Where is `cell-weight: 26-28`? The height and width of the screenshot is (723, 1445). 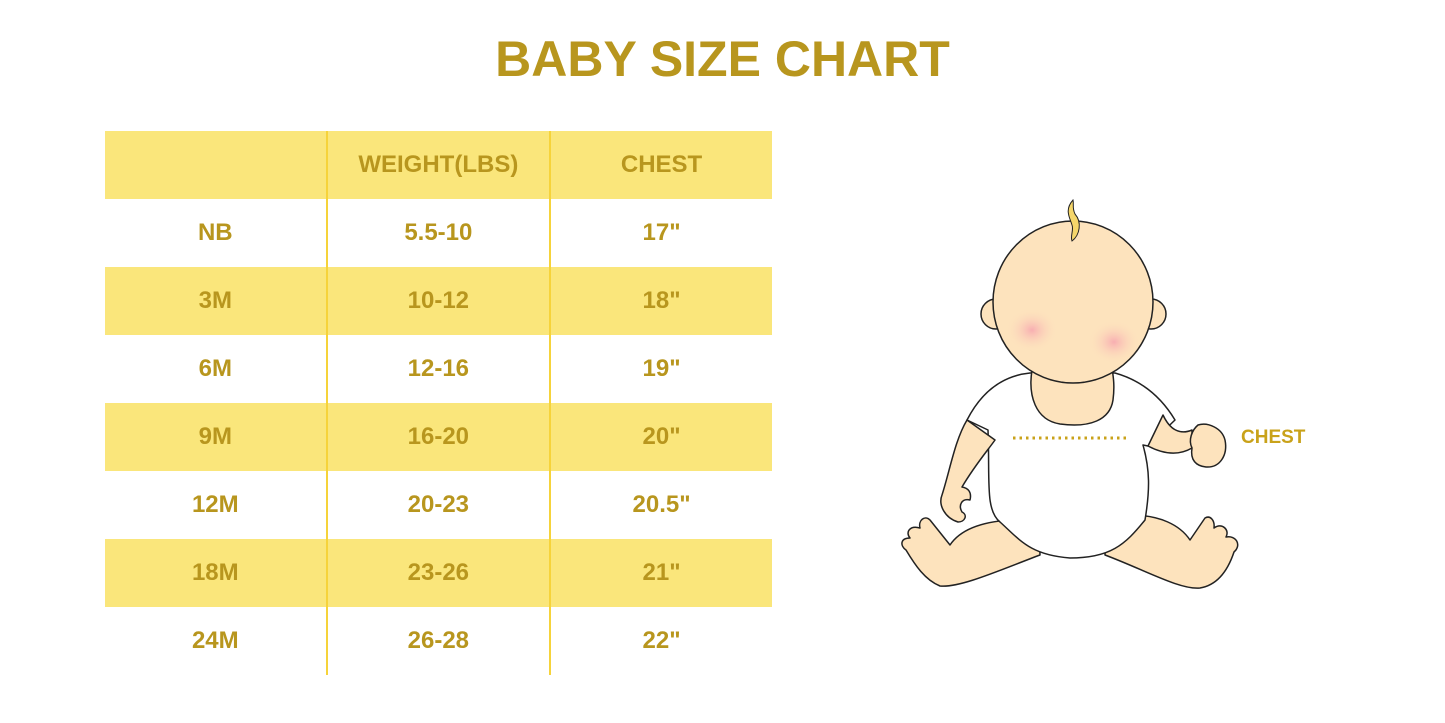 cell-weight: 26-28 is located at coordinates (438, 641).